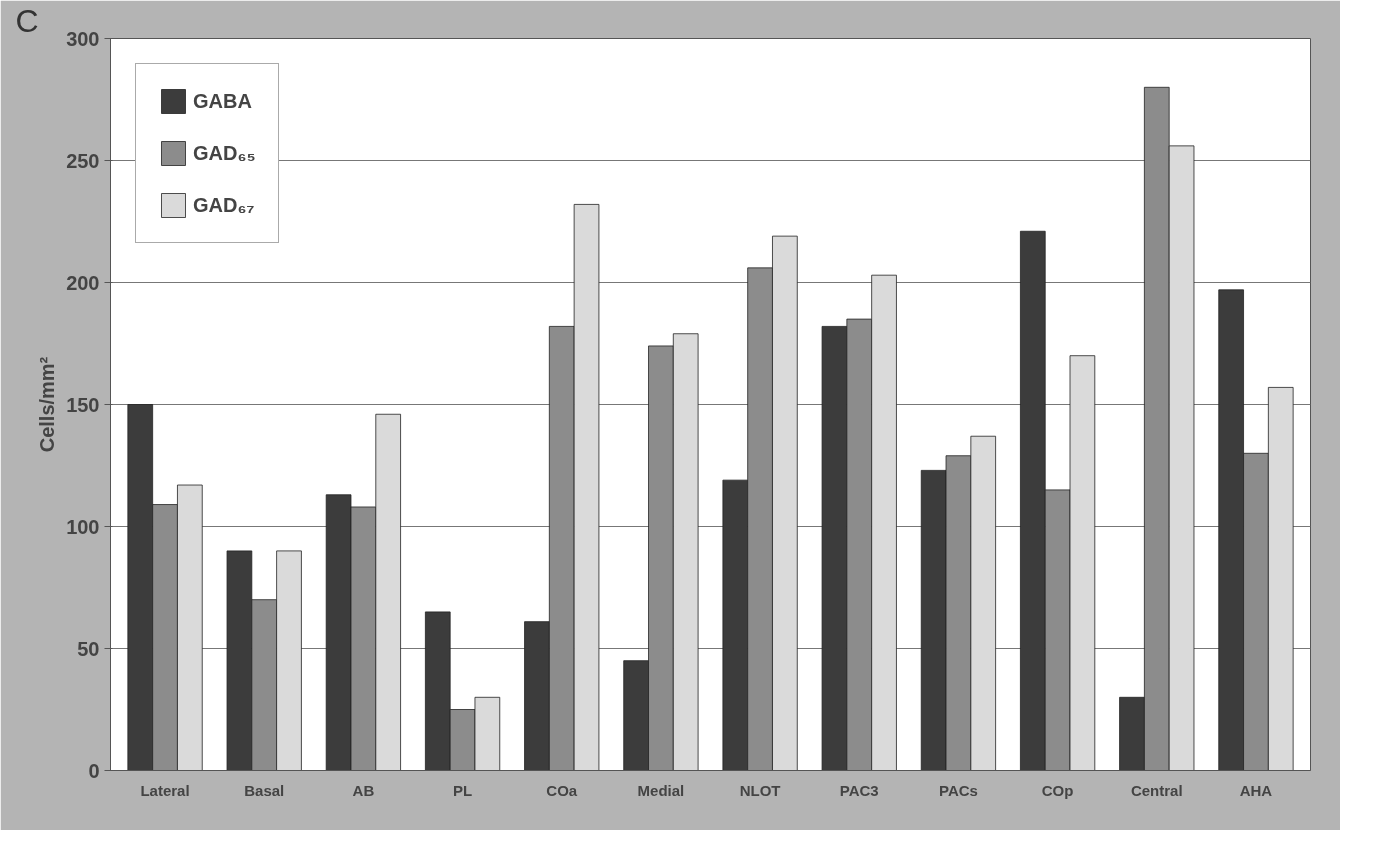 The image size is (1382, 867). What do you see at coordinates (88, 648) in the screenshot?
I see `y-tick-label: 50` at bounding box center [88, 648].